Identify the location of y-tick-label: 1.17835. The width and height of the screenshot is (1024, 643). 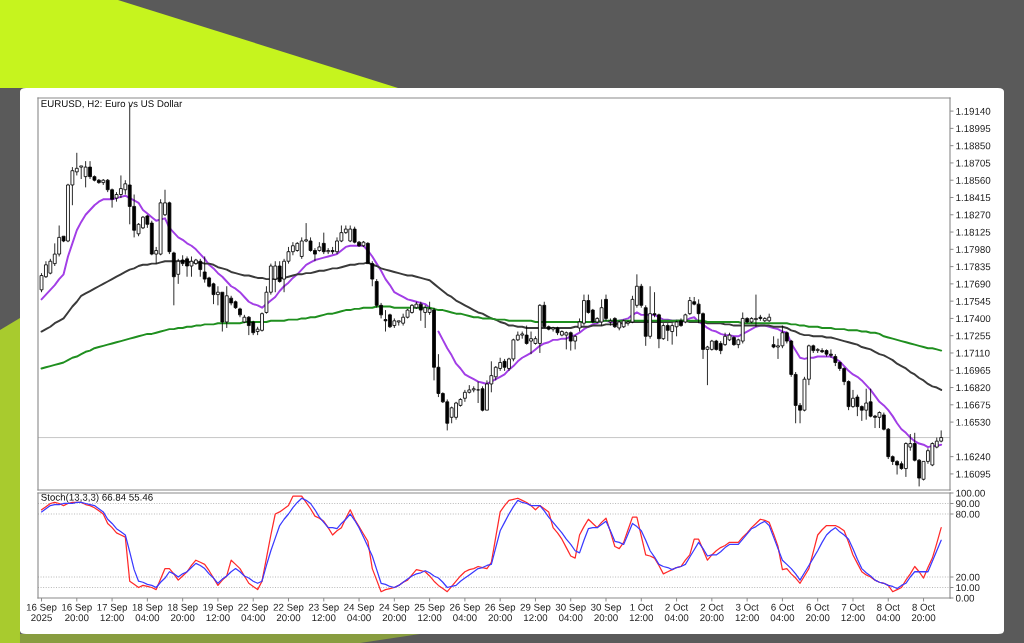
(973, 267).